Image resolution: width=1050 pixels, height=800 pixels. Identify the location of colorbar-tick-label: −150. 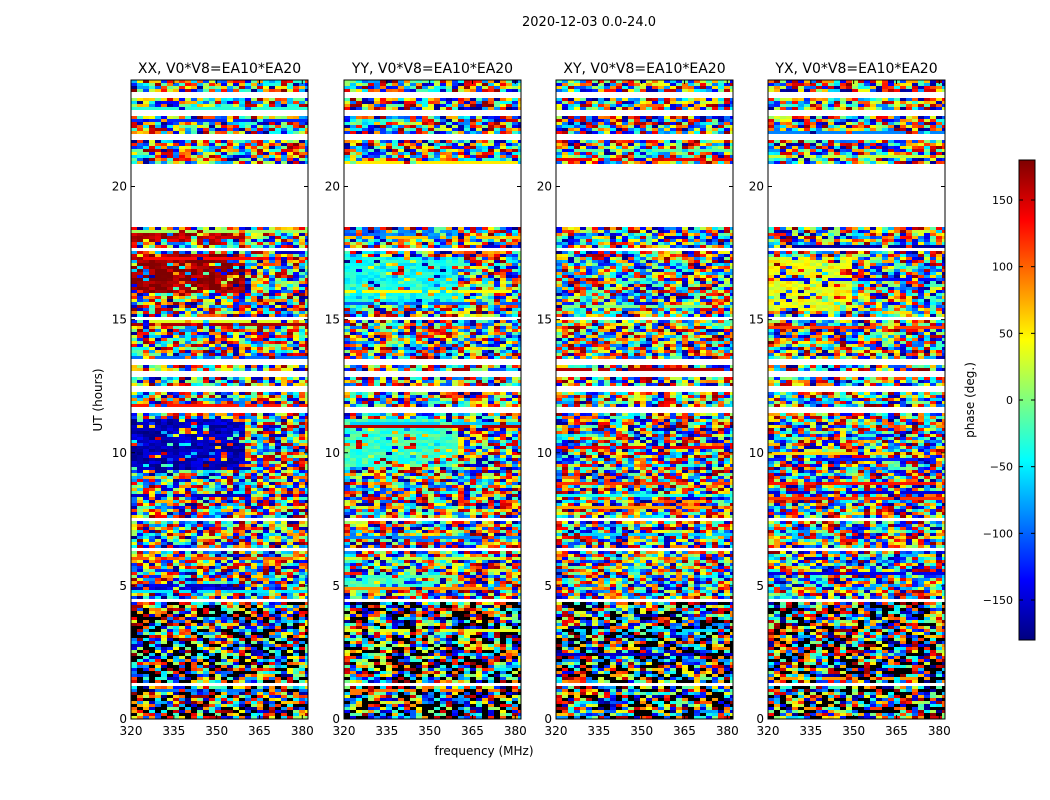
(998, 600).